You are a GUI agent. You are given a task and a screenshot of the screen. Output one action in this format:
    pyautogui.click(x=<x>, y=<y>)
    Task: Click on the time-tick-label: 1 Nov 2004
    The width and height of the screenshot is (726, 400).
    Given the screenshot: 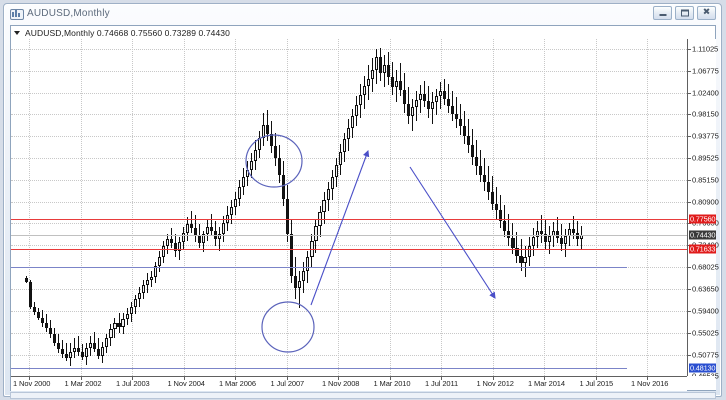 What is the action you would take?
    pyautogui.click(x=186, y=383)
    